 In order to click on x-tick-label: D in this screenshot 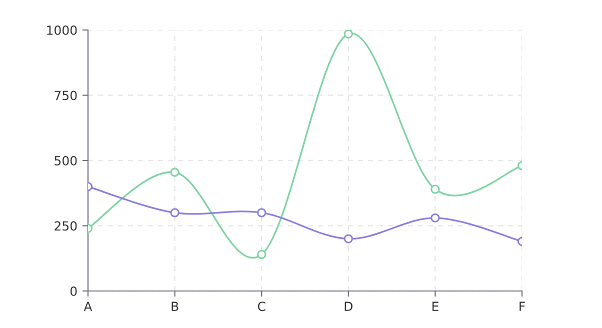, I will do `click(348, 306)`.